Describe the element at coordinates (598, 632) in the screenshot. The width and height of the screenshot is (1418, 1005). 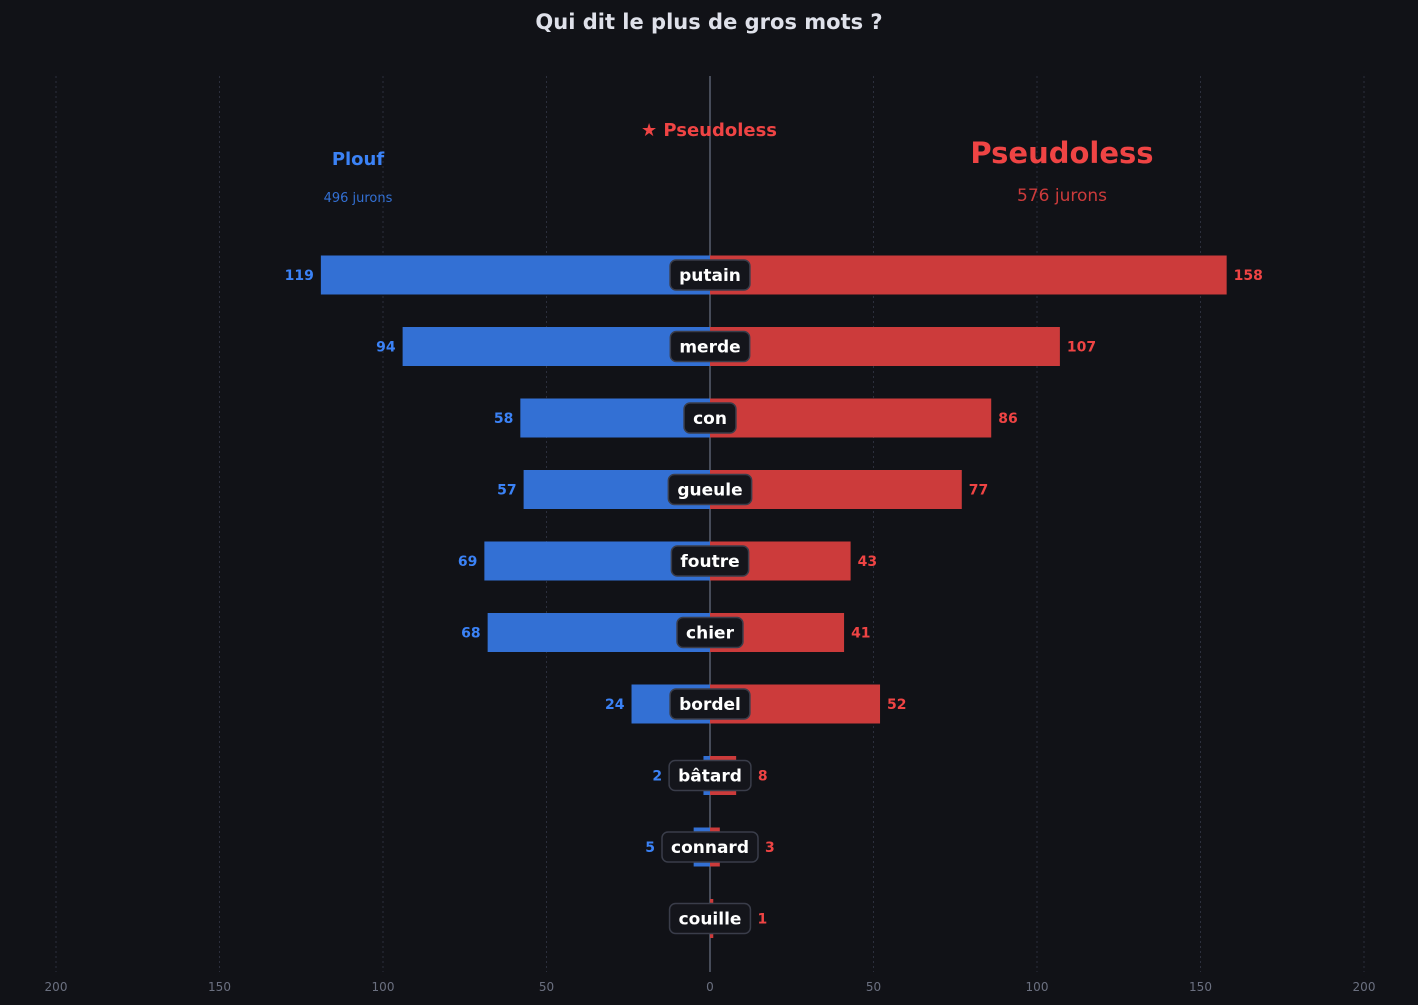
I see `bar-left-chier` at that location.